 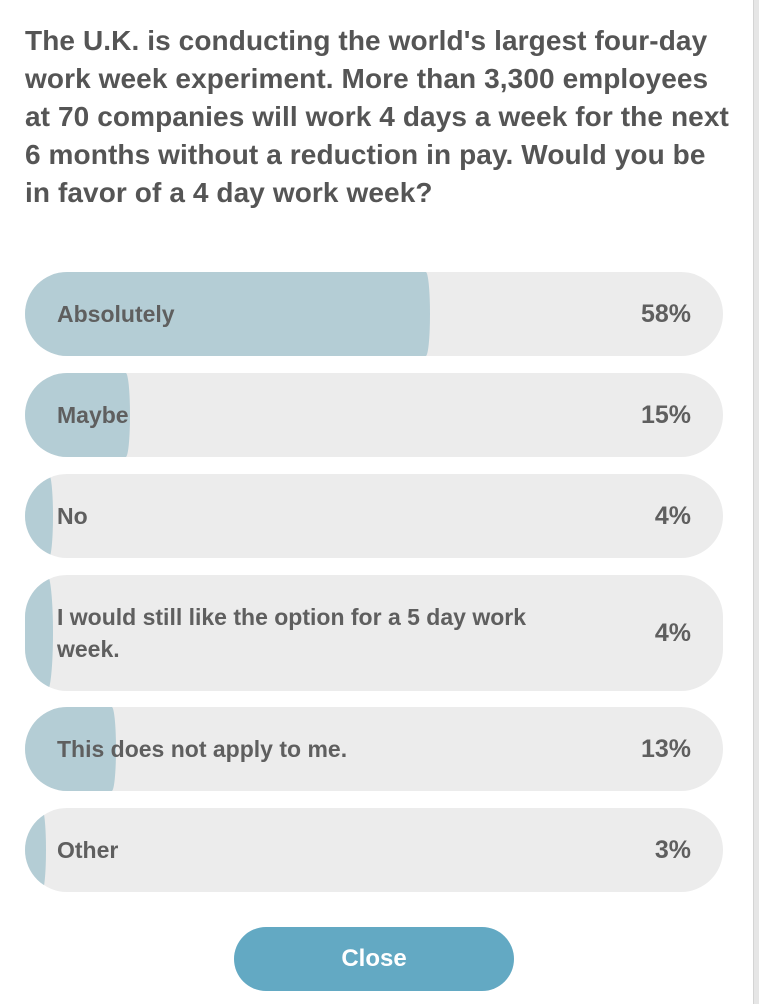 I want to click on option-percent: 58%, so click(x=665, y=313).